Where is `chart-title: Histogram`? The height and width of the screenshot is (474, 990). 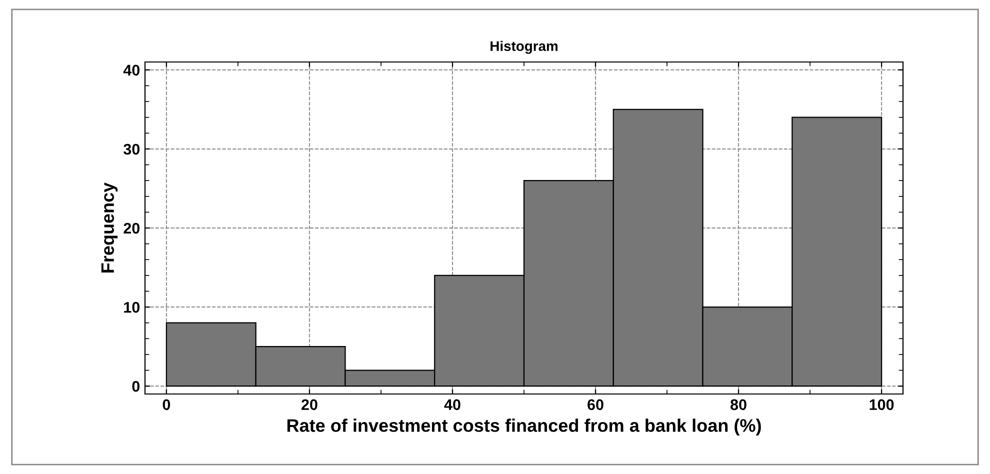 chart-title: Histogram is located at coordinates (524, 47).